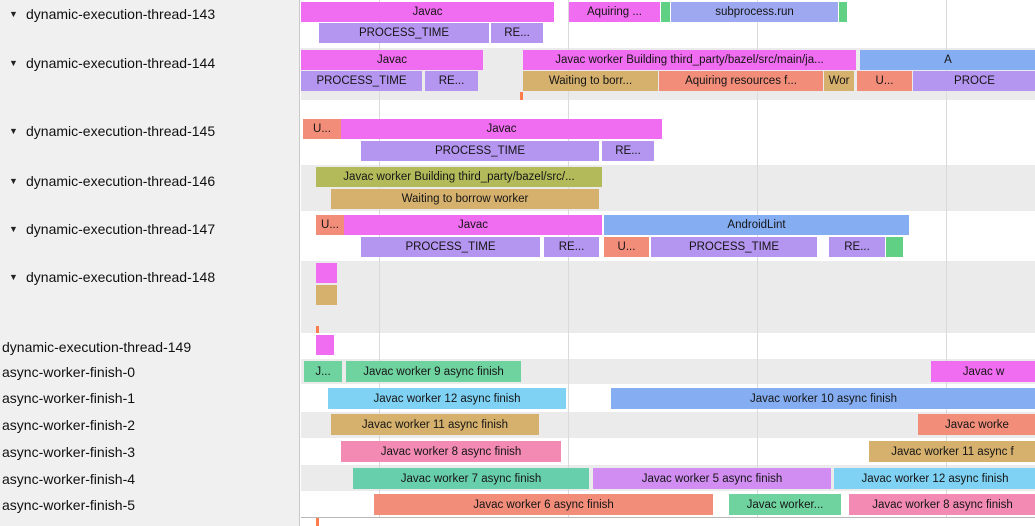 This screenshot has width=1035, height=526. What do you see at coordinates (121, 276) in the screenshot?
I see `track-name: dynamic-execution-thread-148` at bounding box center [121, 276].